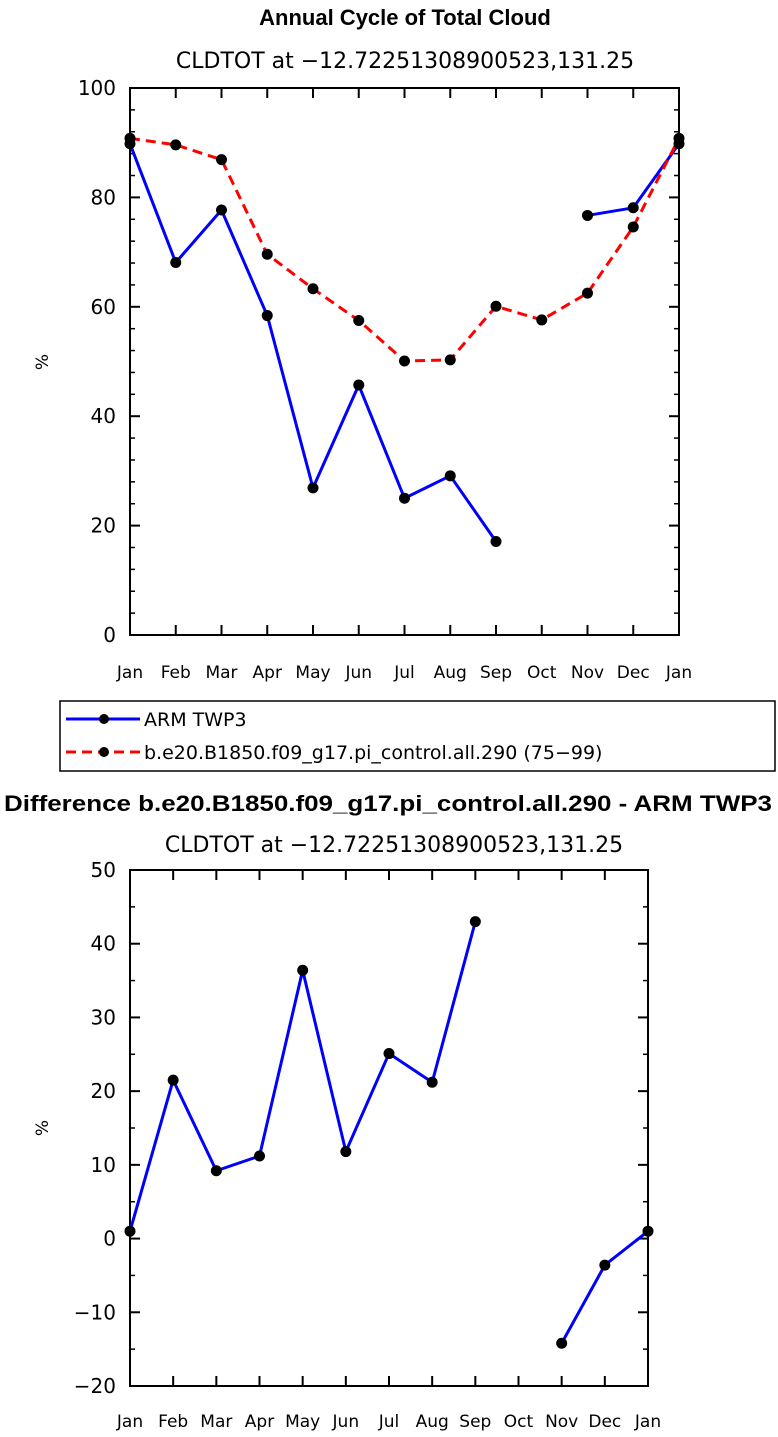 This screenshot has width=778, height=1437. What do you see at coordinates (389, 1054) in the screenshot?
I see `data-point-difference-0-jul` at bounding box center [389, 1054].